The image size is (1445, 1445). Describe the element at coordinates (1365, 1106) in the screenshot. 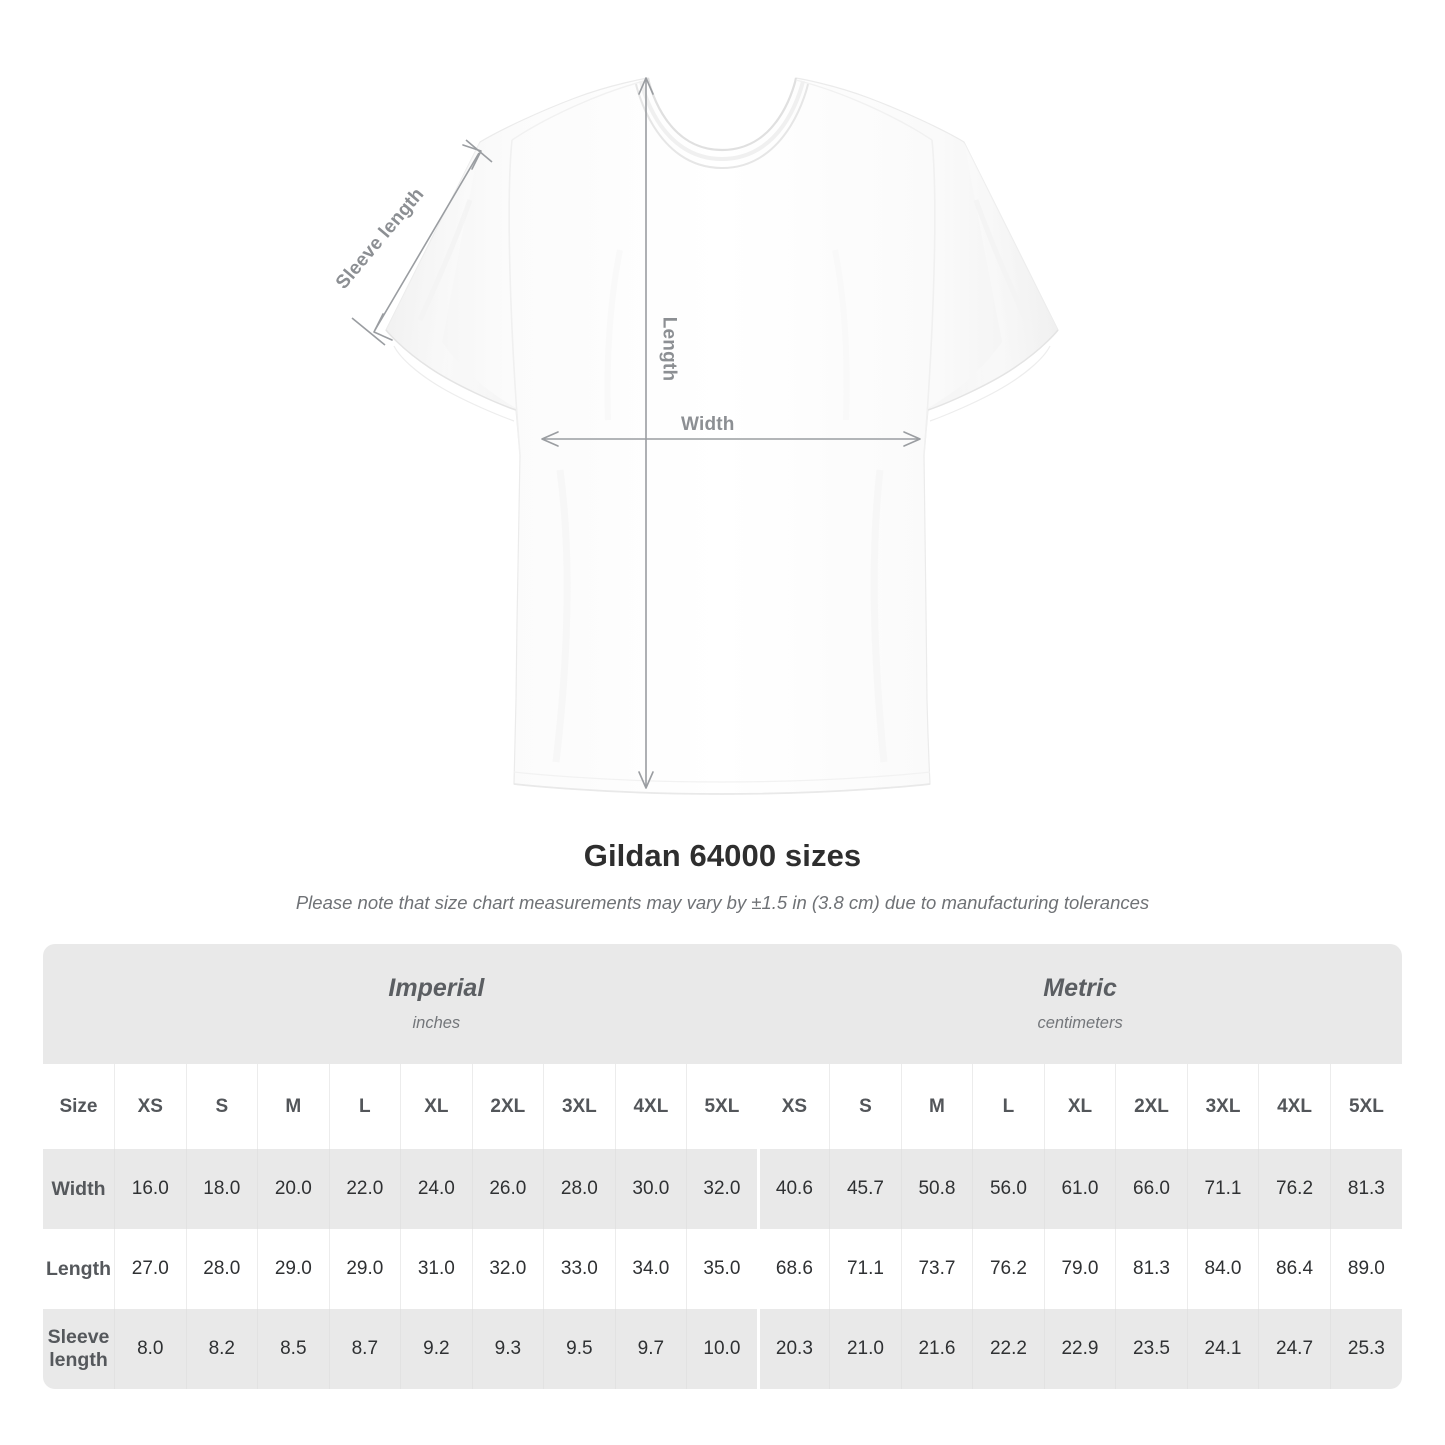

I see `header-size-5xl-metric: 5XL` at that location.